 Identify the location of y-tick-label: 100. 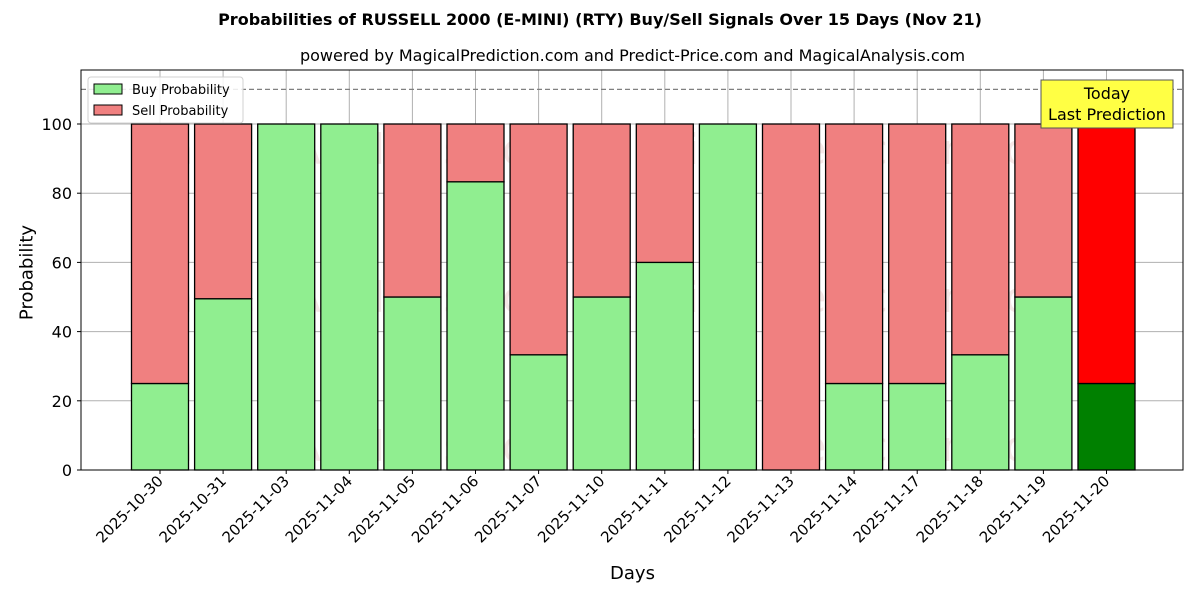
(56, 124).